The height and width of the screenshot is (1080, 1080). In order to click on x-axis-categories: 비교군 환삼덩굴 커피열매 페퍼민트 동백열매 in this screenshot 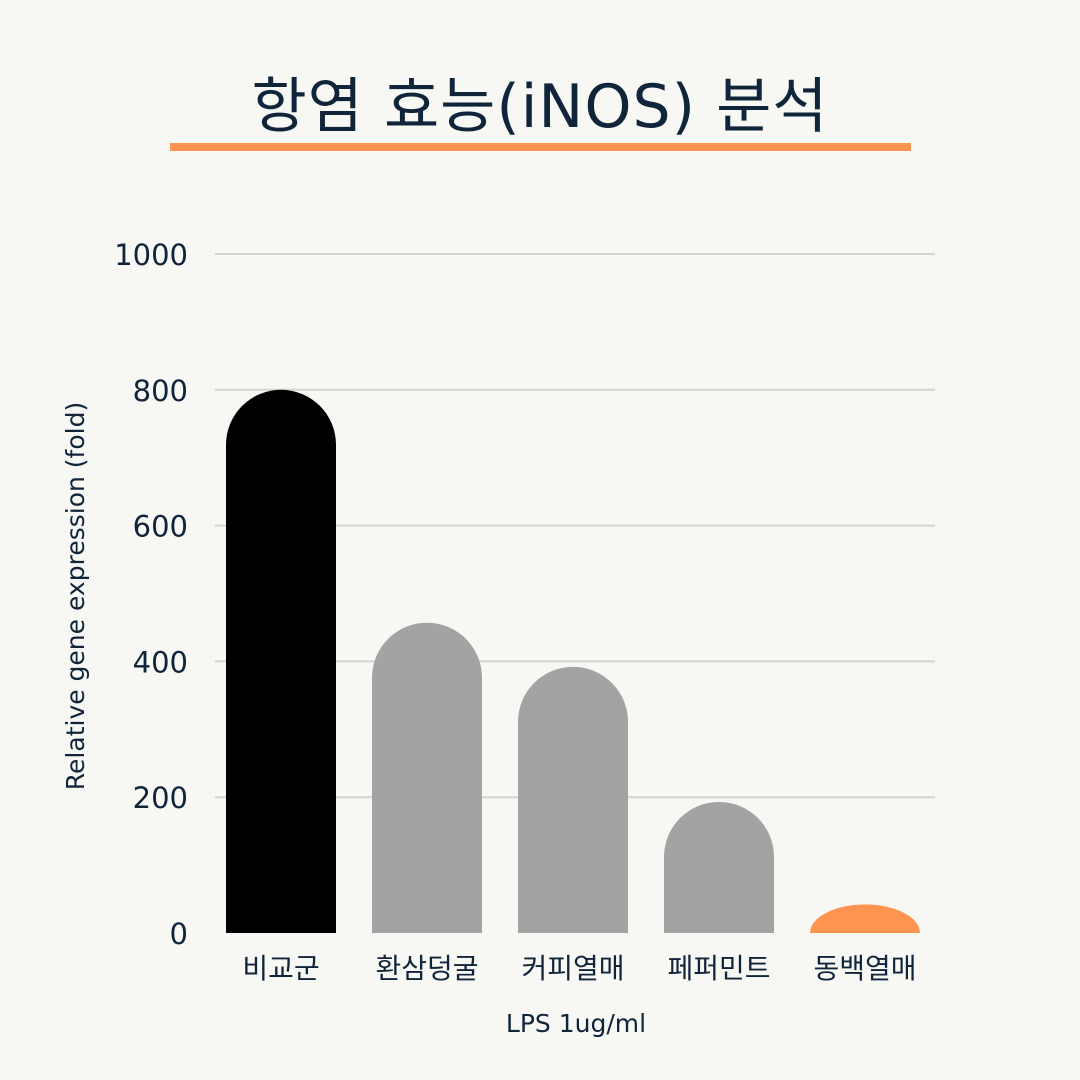, I will do `click(579, 968)`.